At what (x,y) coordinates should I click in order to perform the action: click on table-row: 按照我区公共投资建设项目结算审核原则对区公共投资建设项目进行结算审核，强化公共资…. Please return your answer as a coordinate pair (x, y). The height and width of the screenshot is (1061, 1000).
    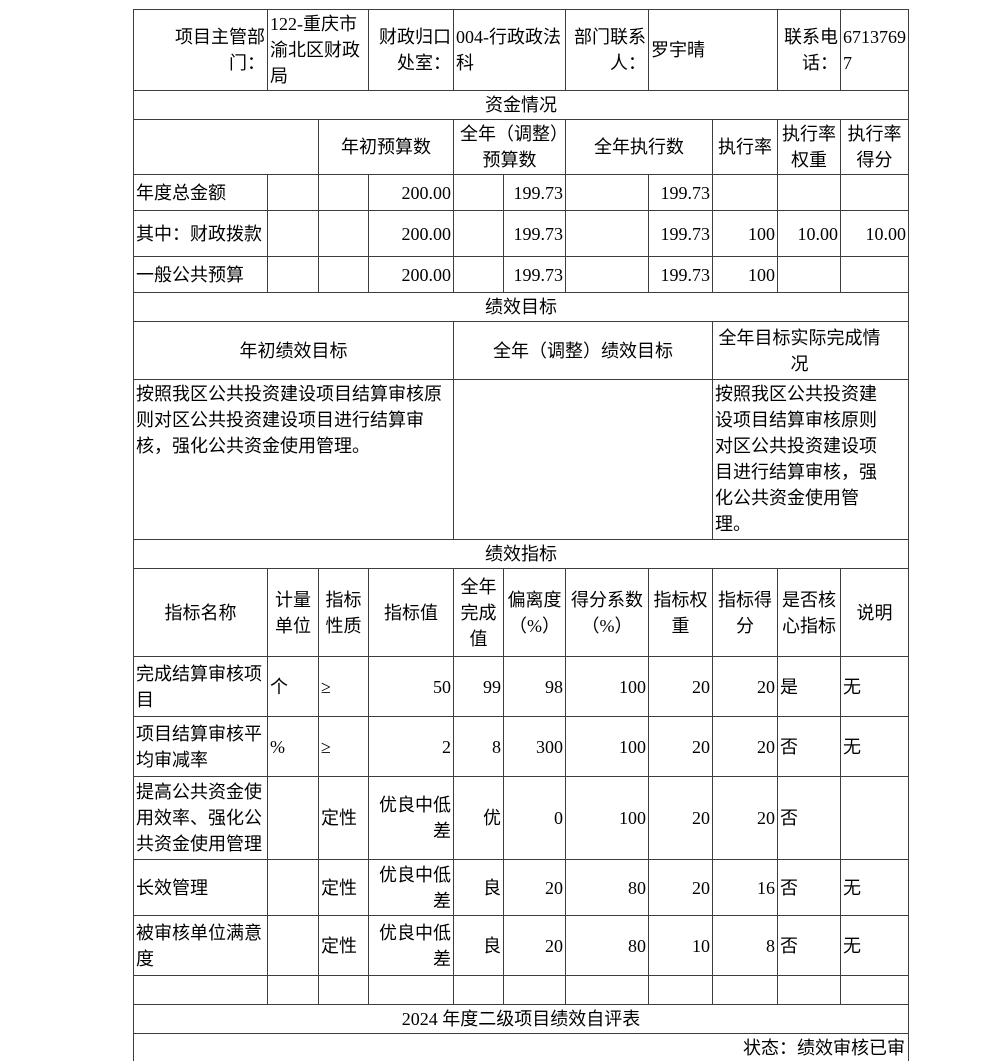
    Looking at the image, I should click on (521, 459).